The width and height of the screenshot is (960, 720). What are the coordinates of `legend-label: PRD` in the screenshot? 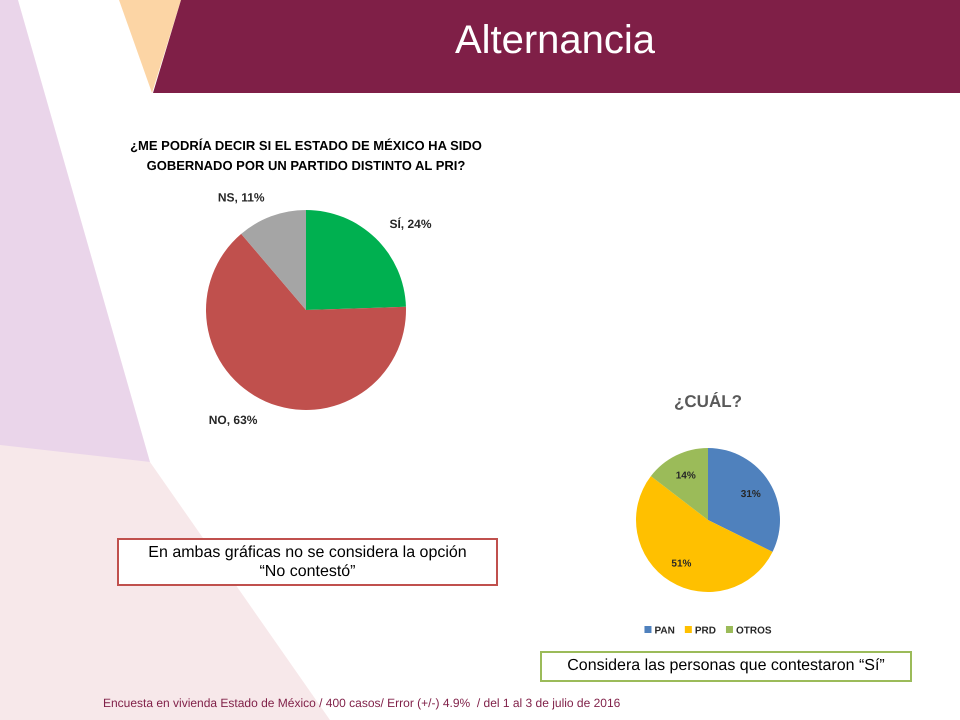 It's located at (705, 631).